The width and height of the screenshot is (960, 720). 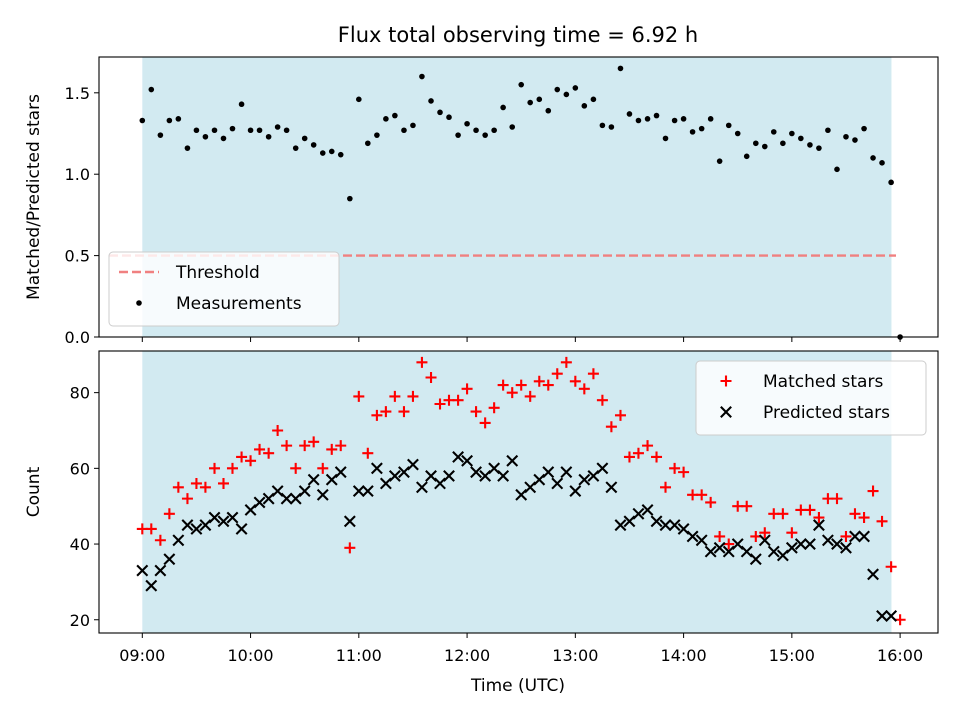 What do you see at coordinates (217, 273) in the screenshot?
I see `legend-label: Threshold` at bounding box center [217, 273].